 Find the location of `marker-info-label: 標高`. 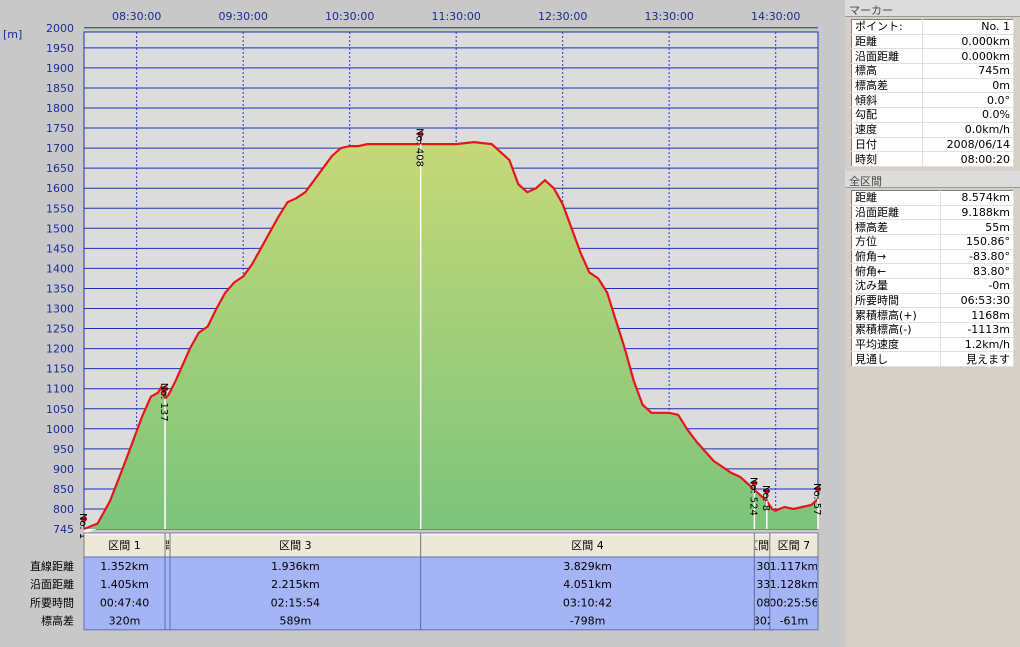

marker-info-label: 標高 is located at coordinates (887, 71).